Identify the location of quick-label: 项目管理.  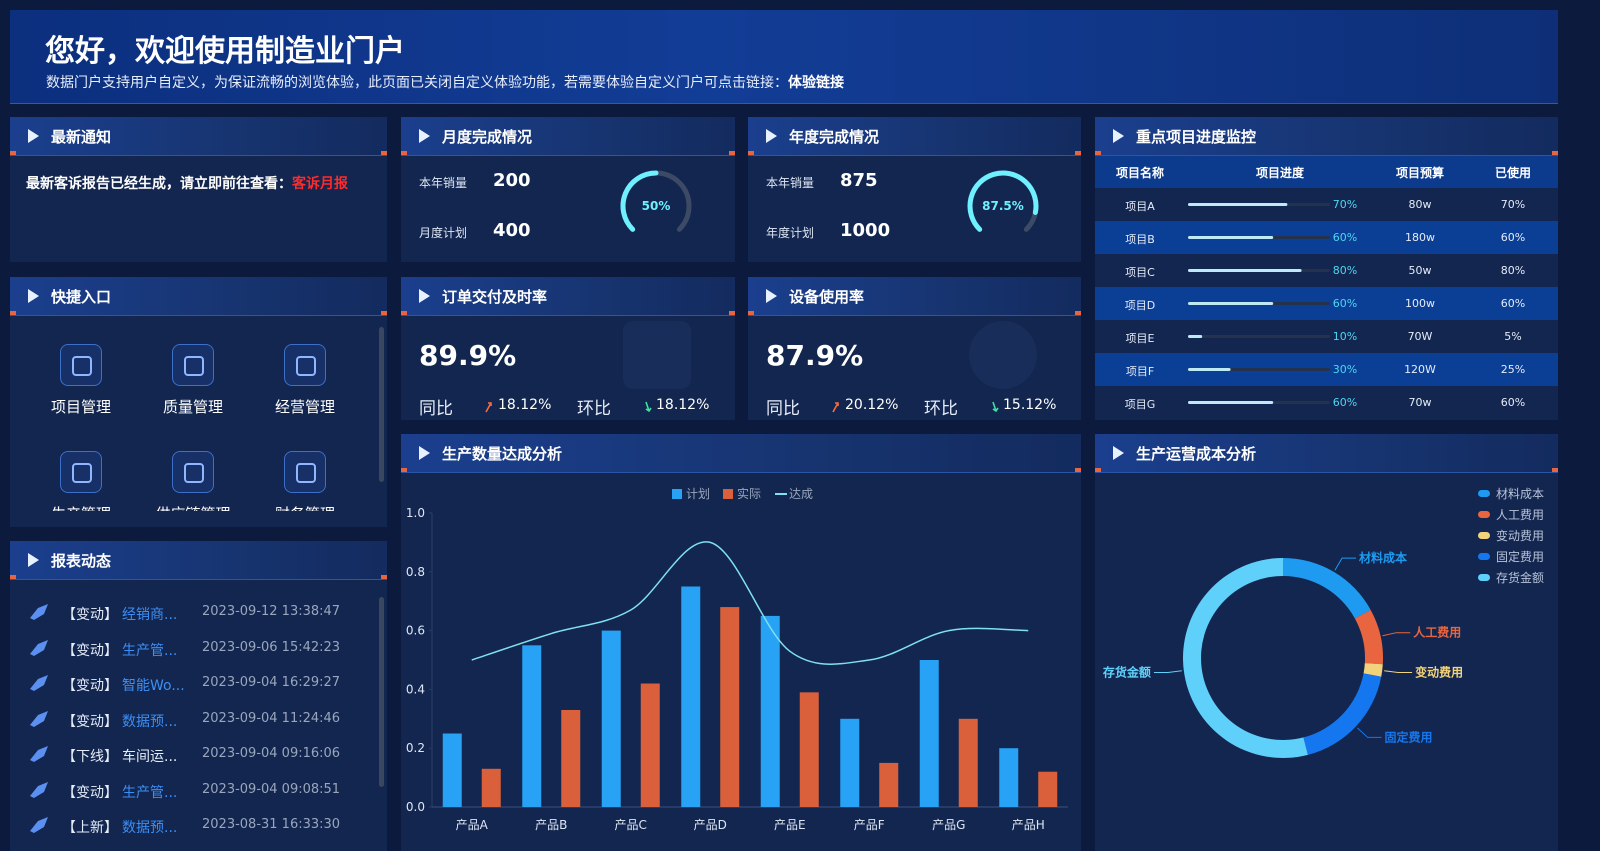
(80, 407).